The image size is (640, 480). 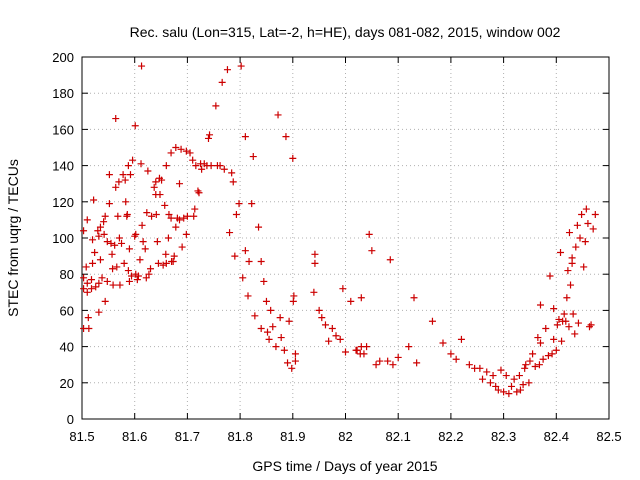 I want to click on x-tick-label: 82.5, so click(x=608, y=436).